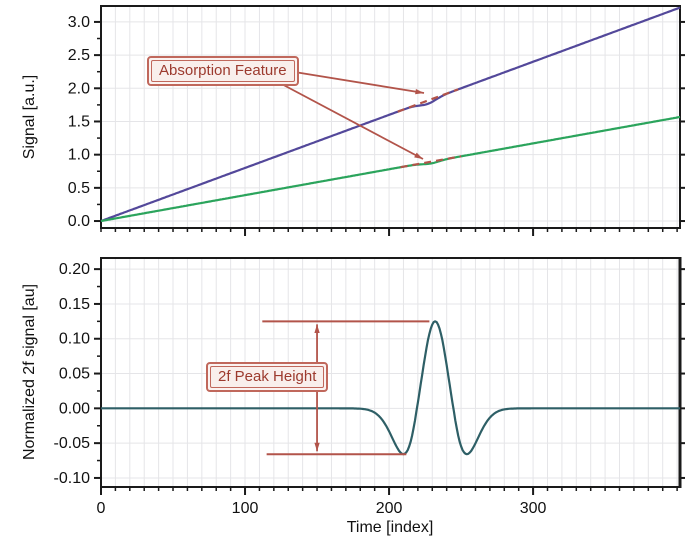  I want to click on y-tick-label: 0.00, so click(74, 408).